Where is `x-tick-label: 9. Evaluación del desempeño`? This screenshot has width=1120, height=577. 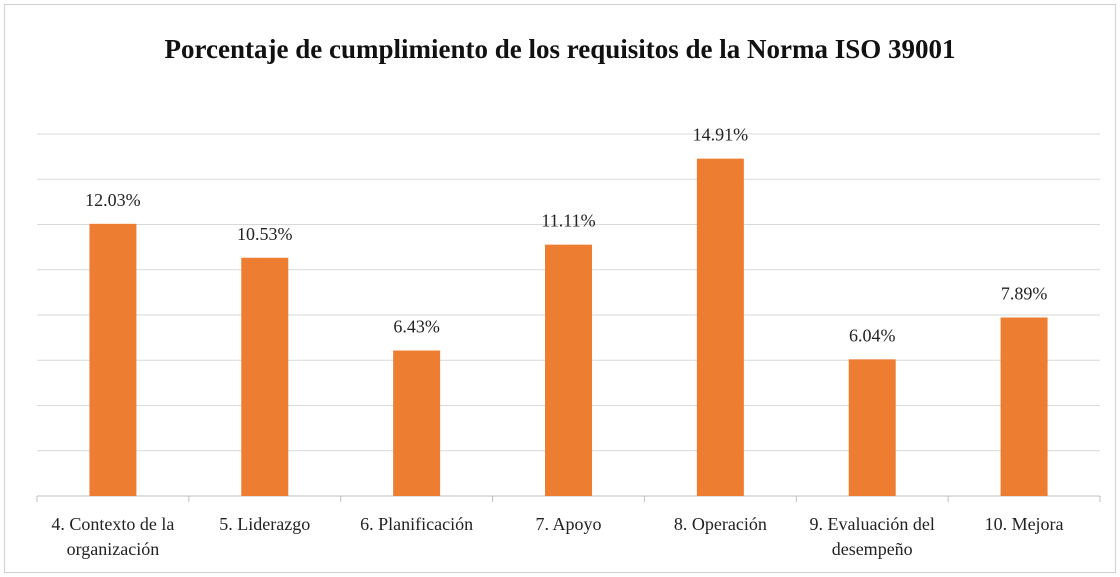
x-tick-label: 9. Evaluación del desempeño is located at coordinates (872, 536).